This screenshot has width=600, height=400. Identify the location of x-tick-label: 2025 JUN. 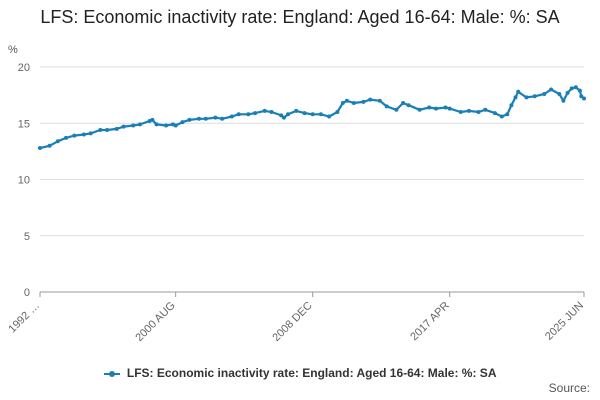
(564, 321).